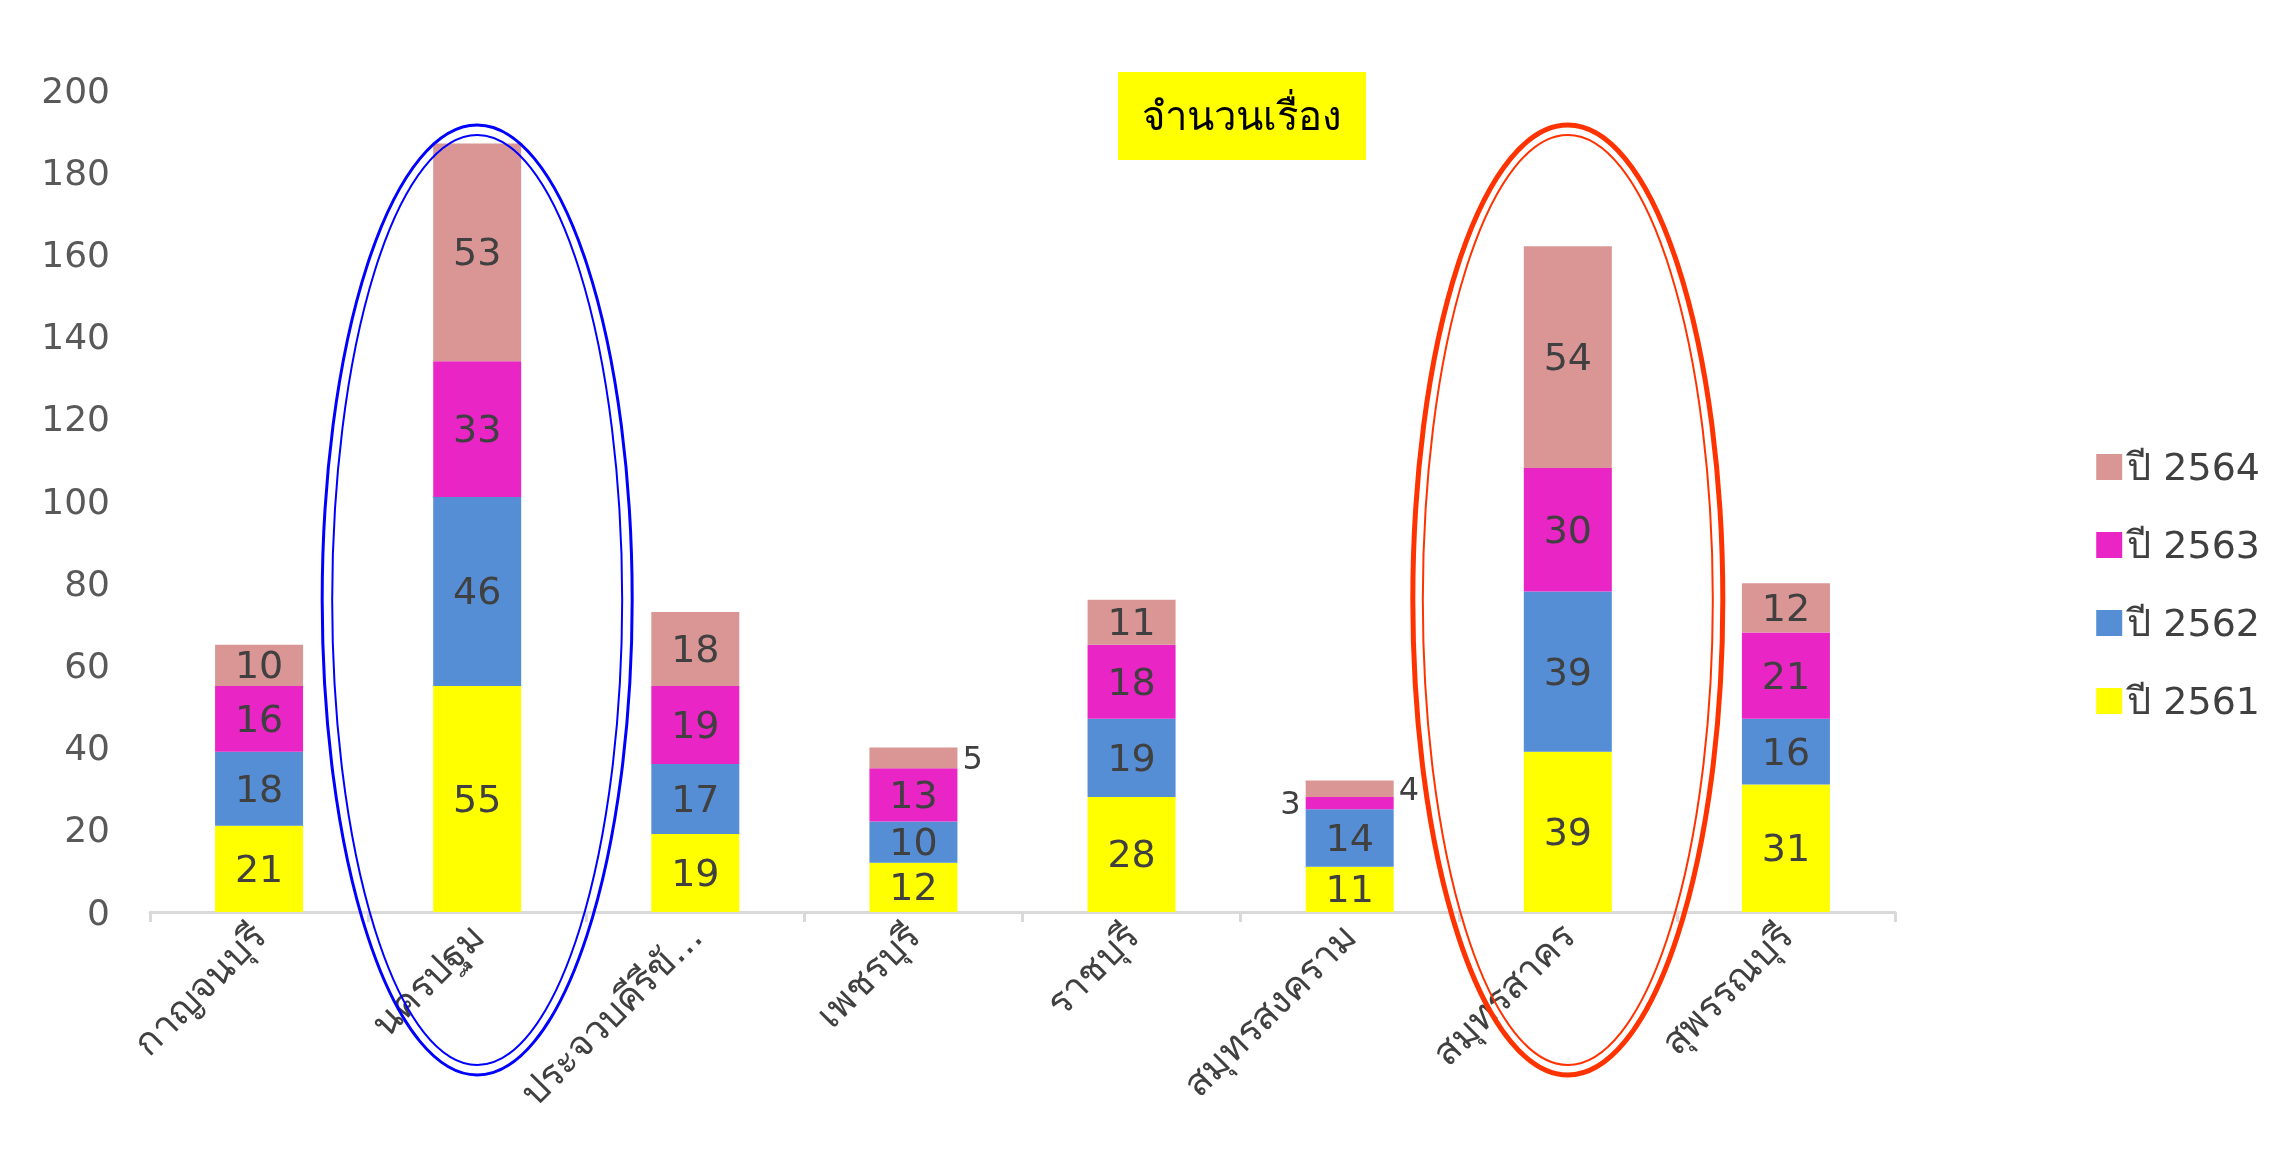 Image resolution: width=2285 pixels, height=1168 pixels. Describe the element at coordinates (87, 665) in the screenshot. I see `y-tick-label: 60` at that location.